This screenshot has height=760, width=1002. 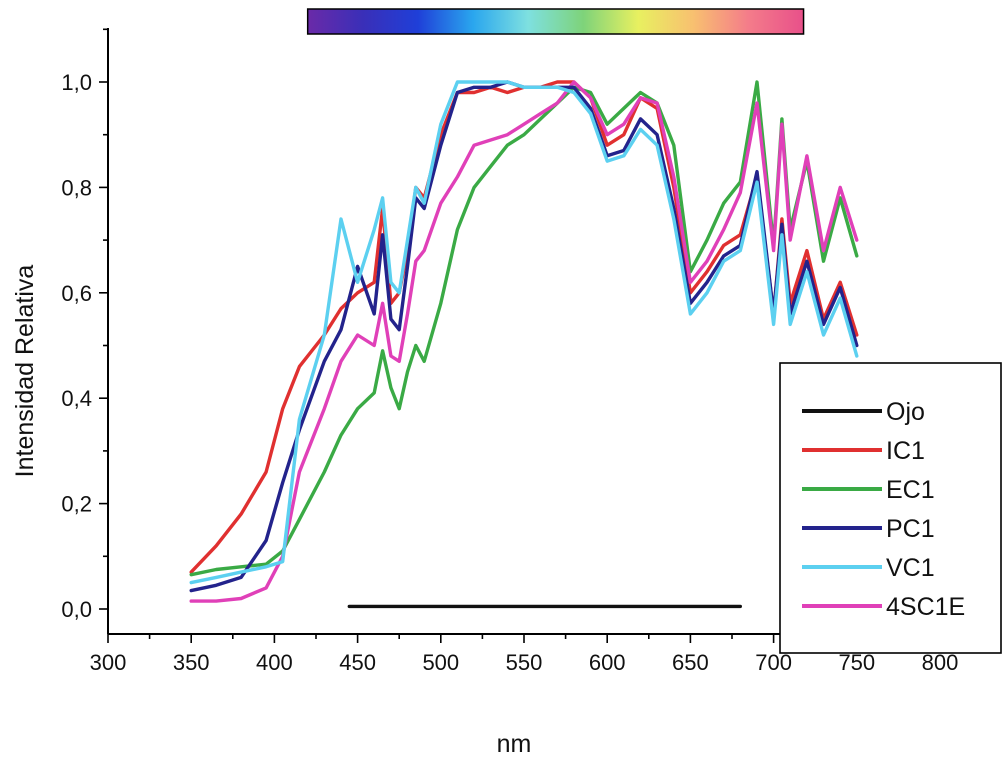 I want to click on y-axis-ticks: 0,0 0,2 0,4 0,6 0,8 1,0, so click(x=84, y=325).